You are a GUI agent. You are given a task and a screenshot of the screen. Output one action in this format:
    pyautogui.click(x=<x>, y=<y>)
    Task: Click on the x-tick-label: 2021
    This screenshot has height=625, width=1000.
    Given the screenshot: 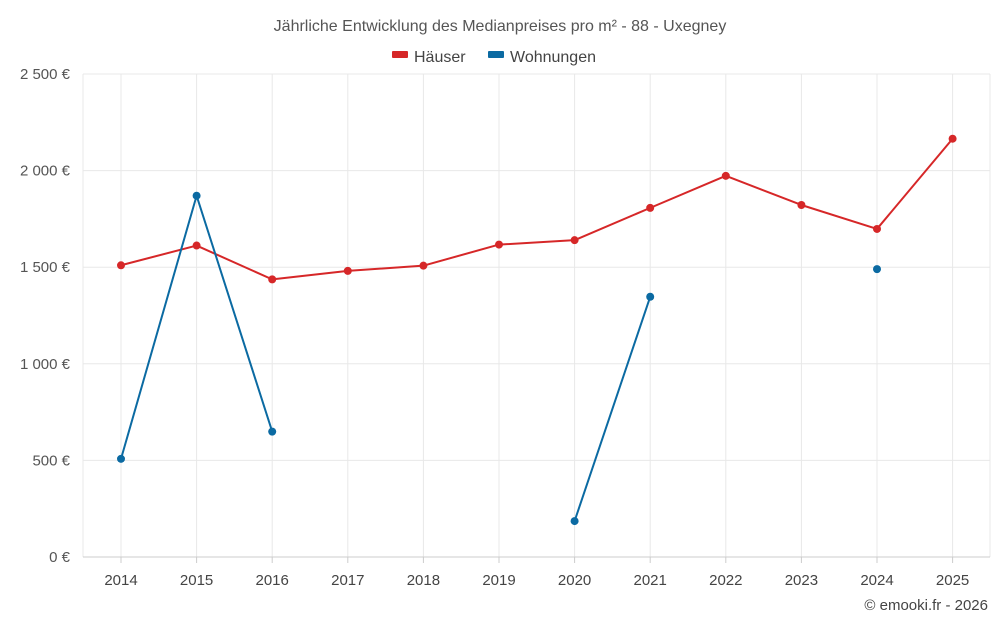 What is the action you would take?
    pyautogui.click(x=650, y=580)
    